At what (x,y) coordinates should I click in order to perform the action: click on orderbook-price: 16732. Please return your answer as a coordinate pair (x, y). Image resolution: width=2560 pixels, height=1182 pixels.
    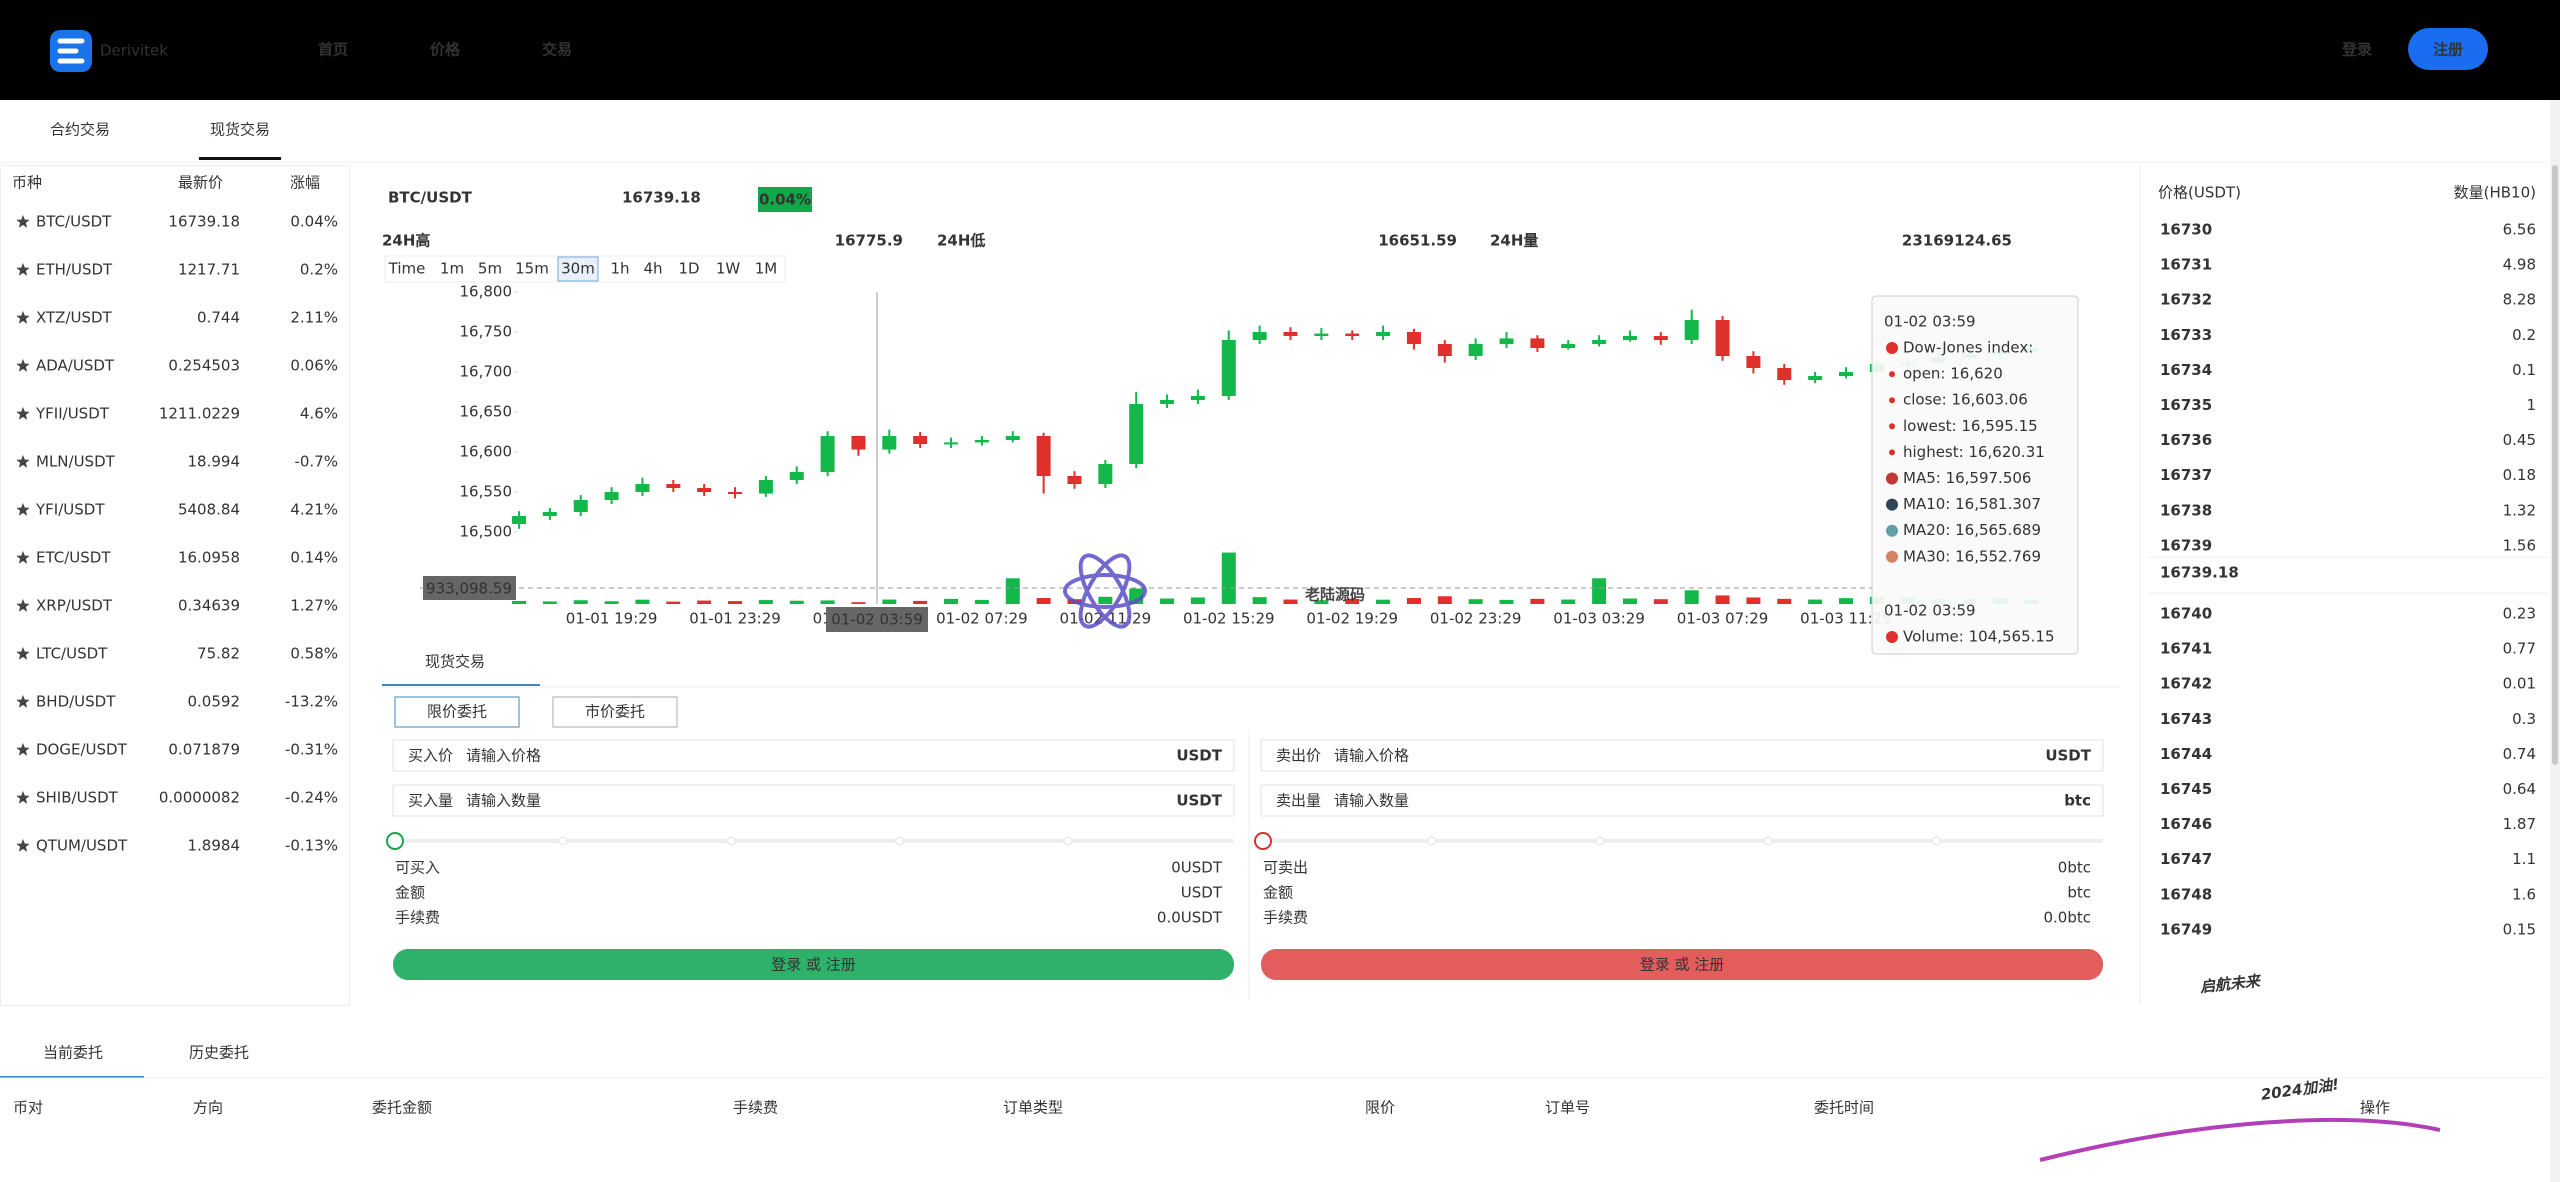
    Looking at the image, I should click on (2186, 300).